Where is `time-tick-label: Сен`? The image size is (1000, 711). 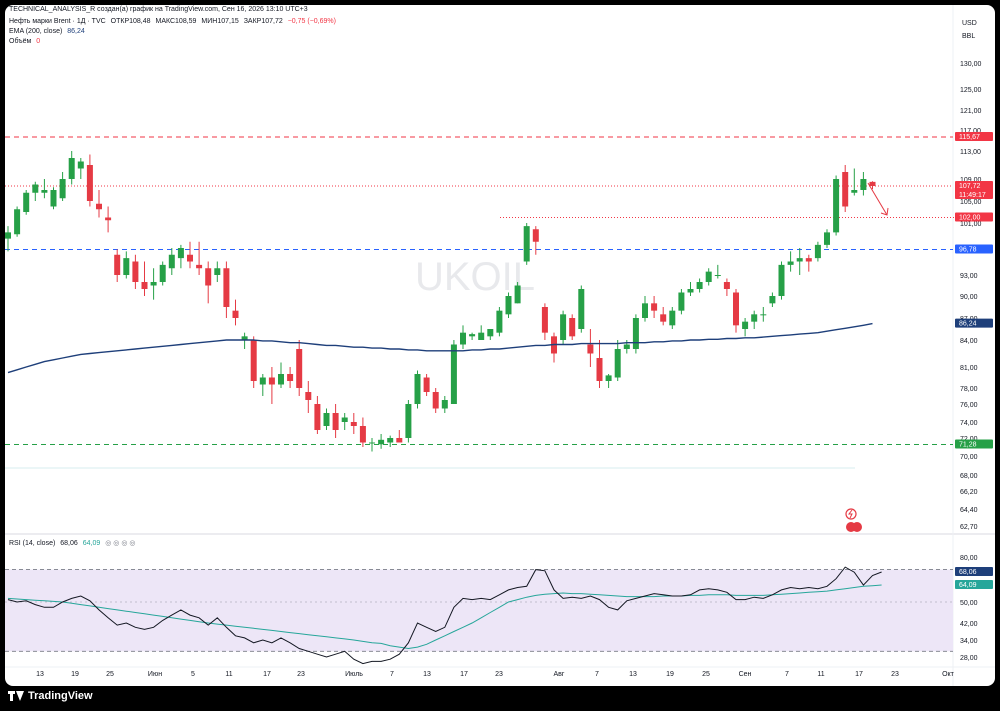 time-tick-label: Сен is located at coordinates (745, 674).